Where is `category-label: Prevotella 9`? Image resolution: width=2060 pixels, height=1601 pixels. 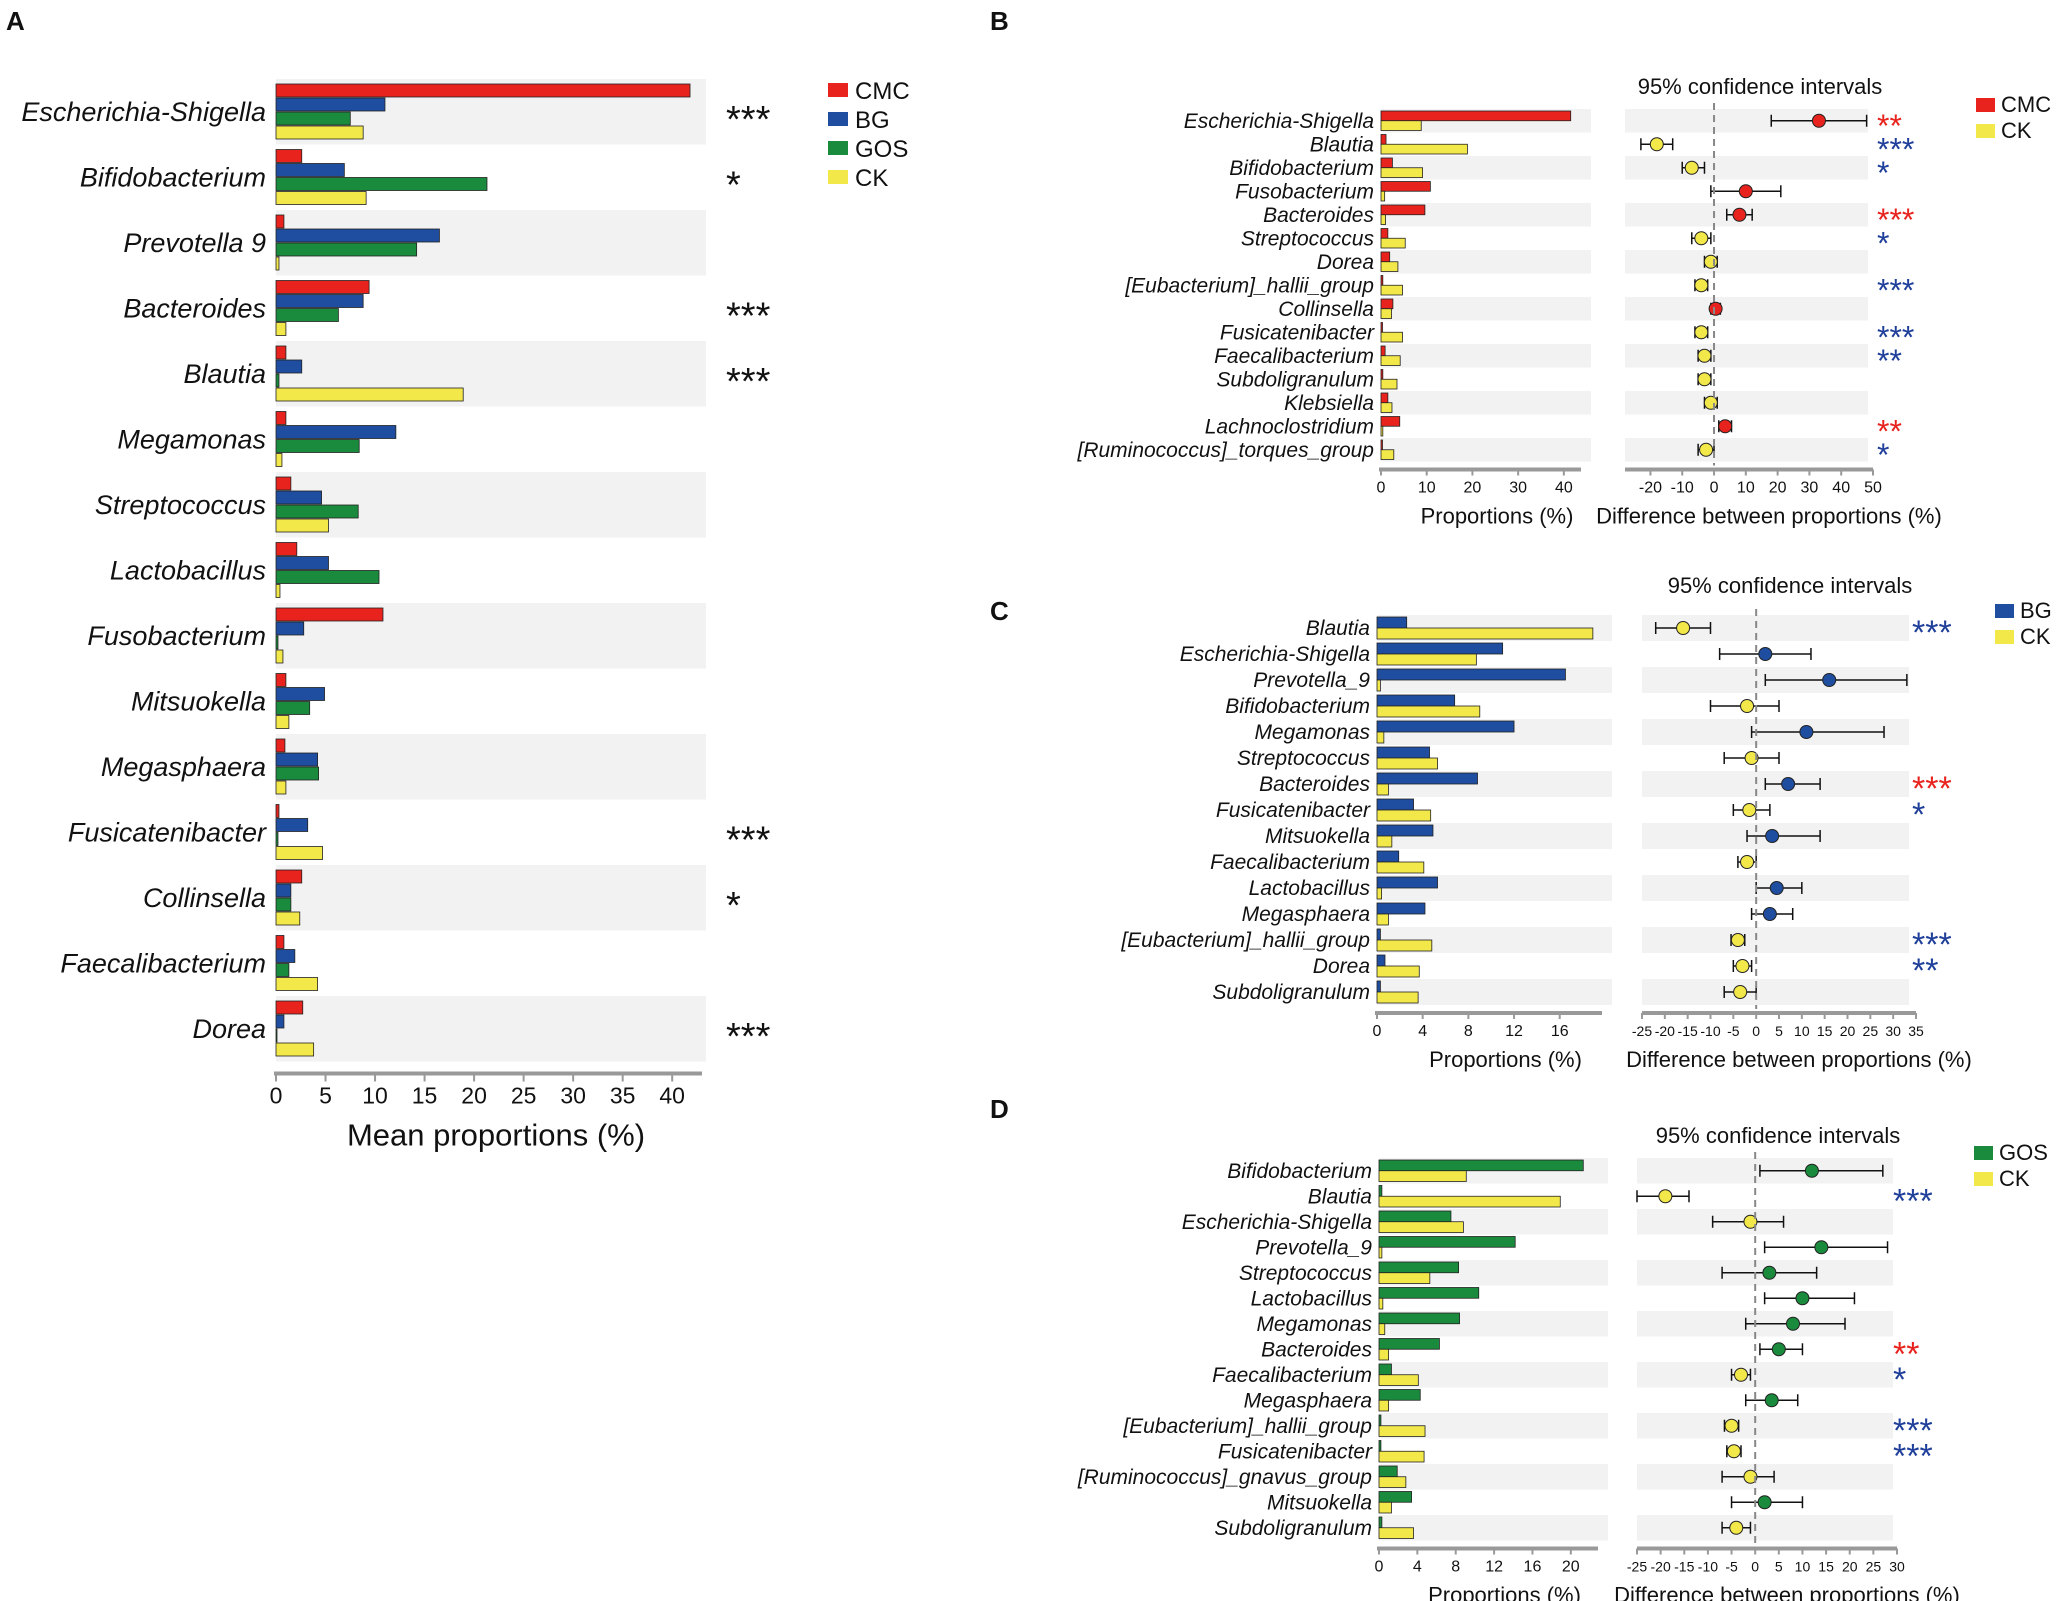 category-label: Prevotella 9 is located at coordinates (194, 243).